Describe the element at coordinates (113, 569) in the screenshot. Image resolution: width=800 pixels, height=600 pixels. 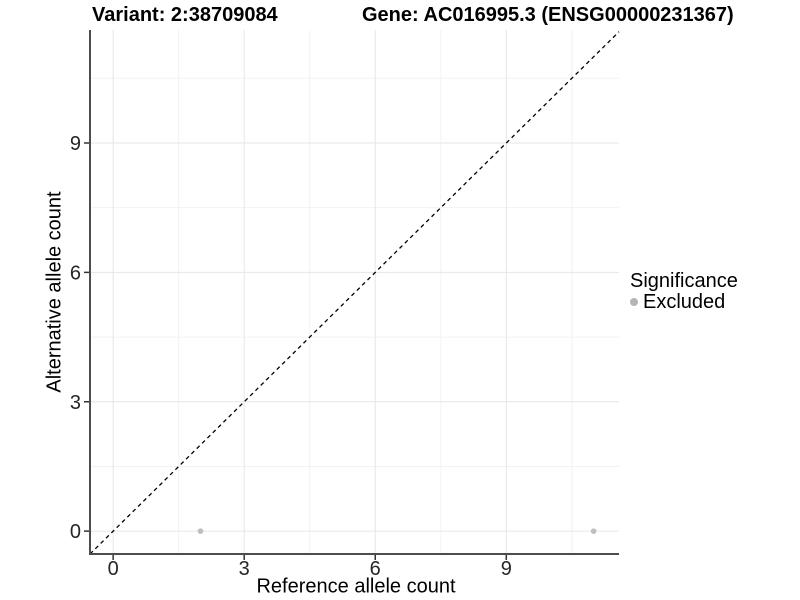
I see `x-tick-label: 0` at that location.